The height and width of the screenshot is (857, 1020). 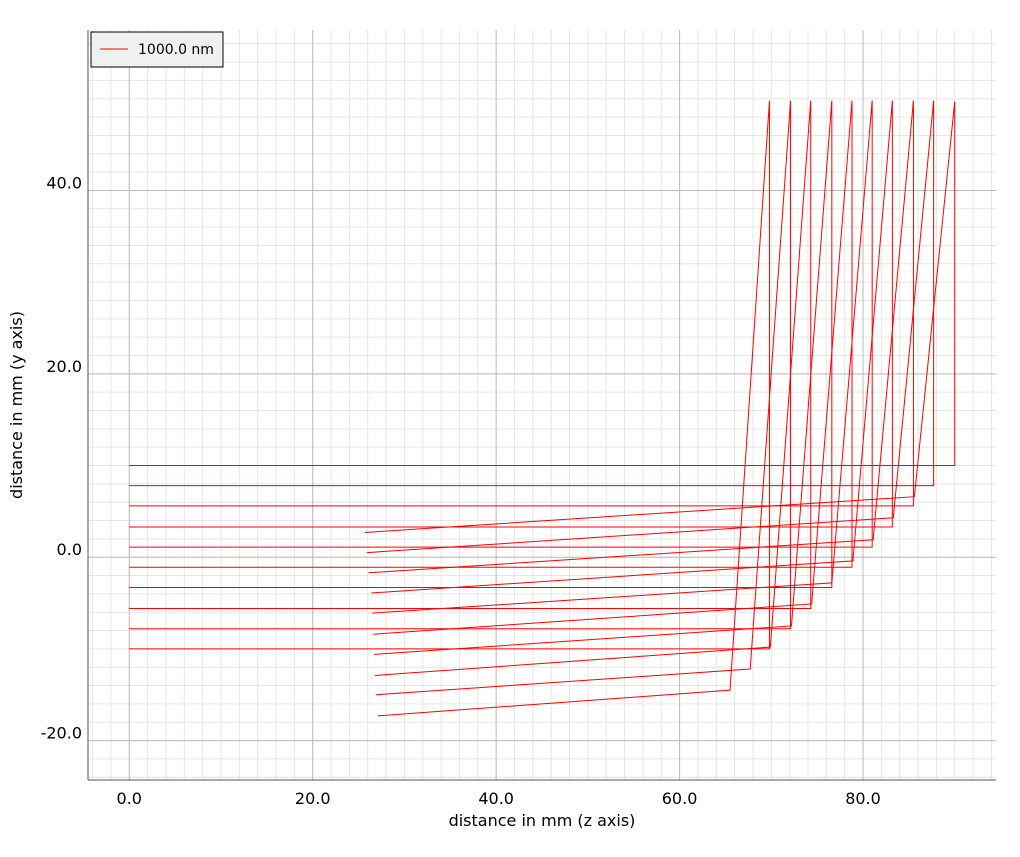 What do you see at coordinates (129, 798) in the screenshot?
I see `x-tick-label: 0.0` at bounding box center [129, 798].